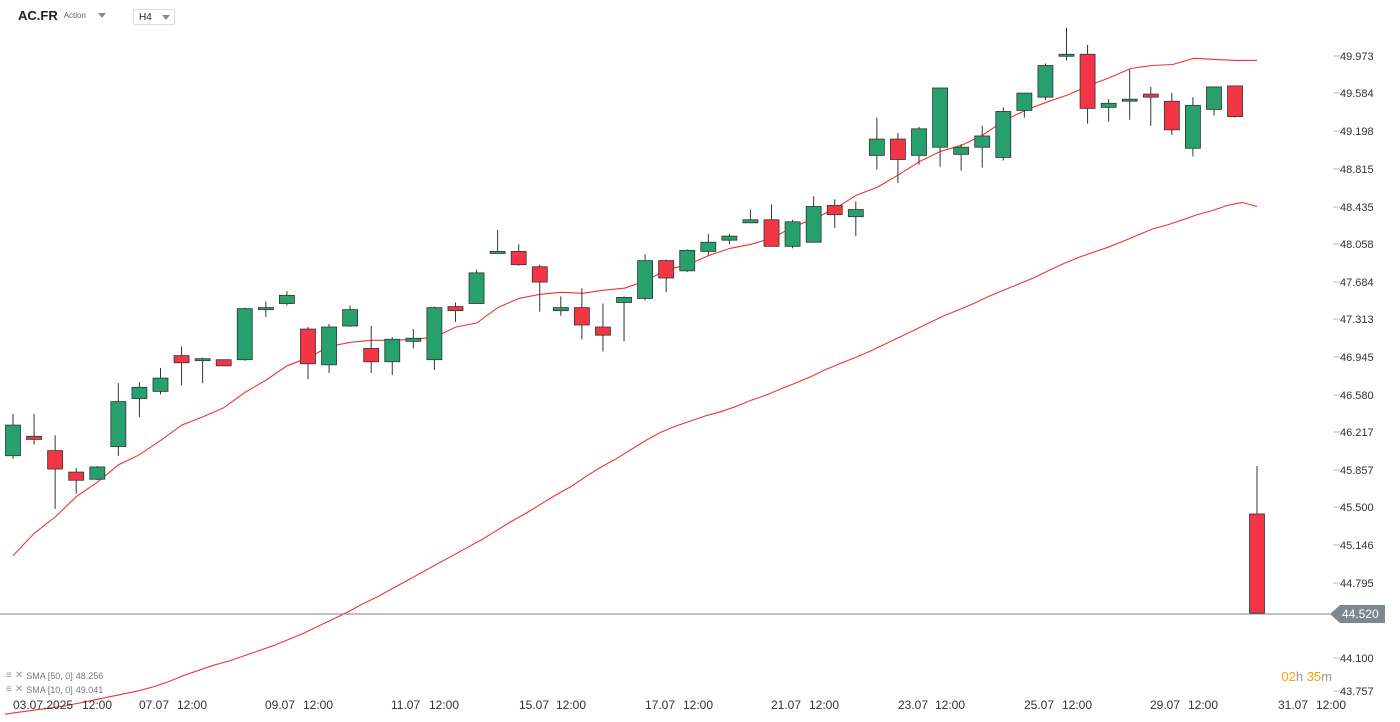 This screenshot has height=722, width=1400. Describe the element at coordinates (1357, 358) in the screenshot. I see `y-tick-label: 46.945` at that location.